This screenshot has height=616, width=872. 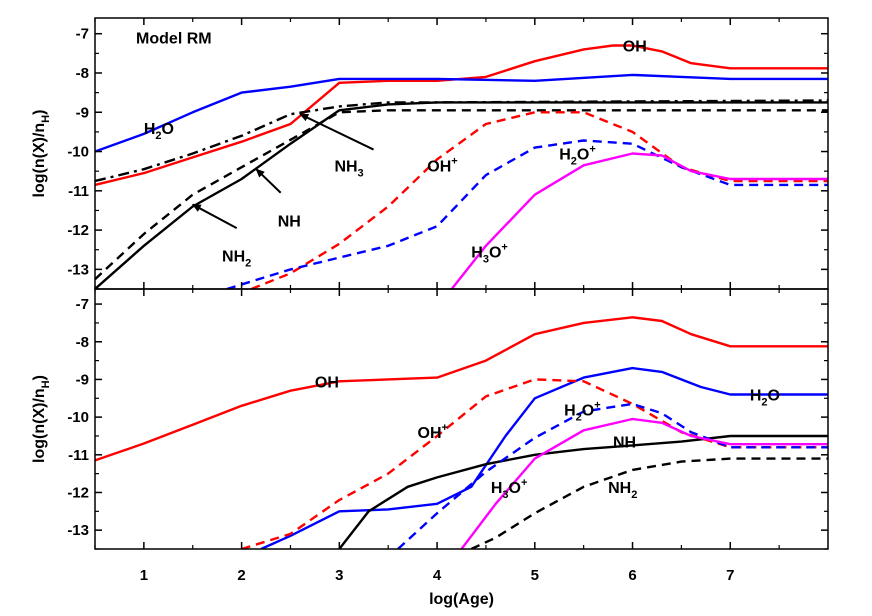 What do you see at coordinates (649, 503) in the screenshot?
I see `bottom-series-nh2-line` at bounding box center [649, 503].